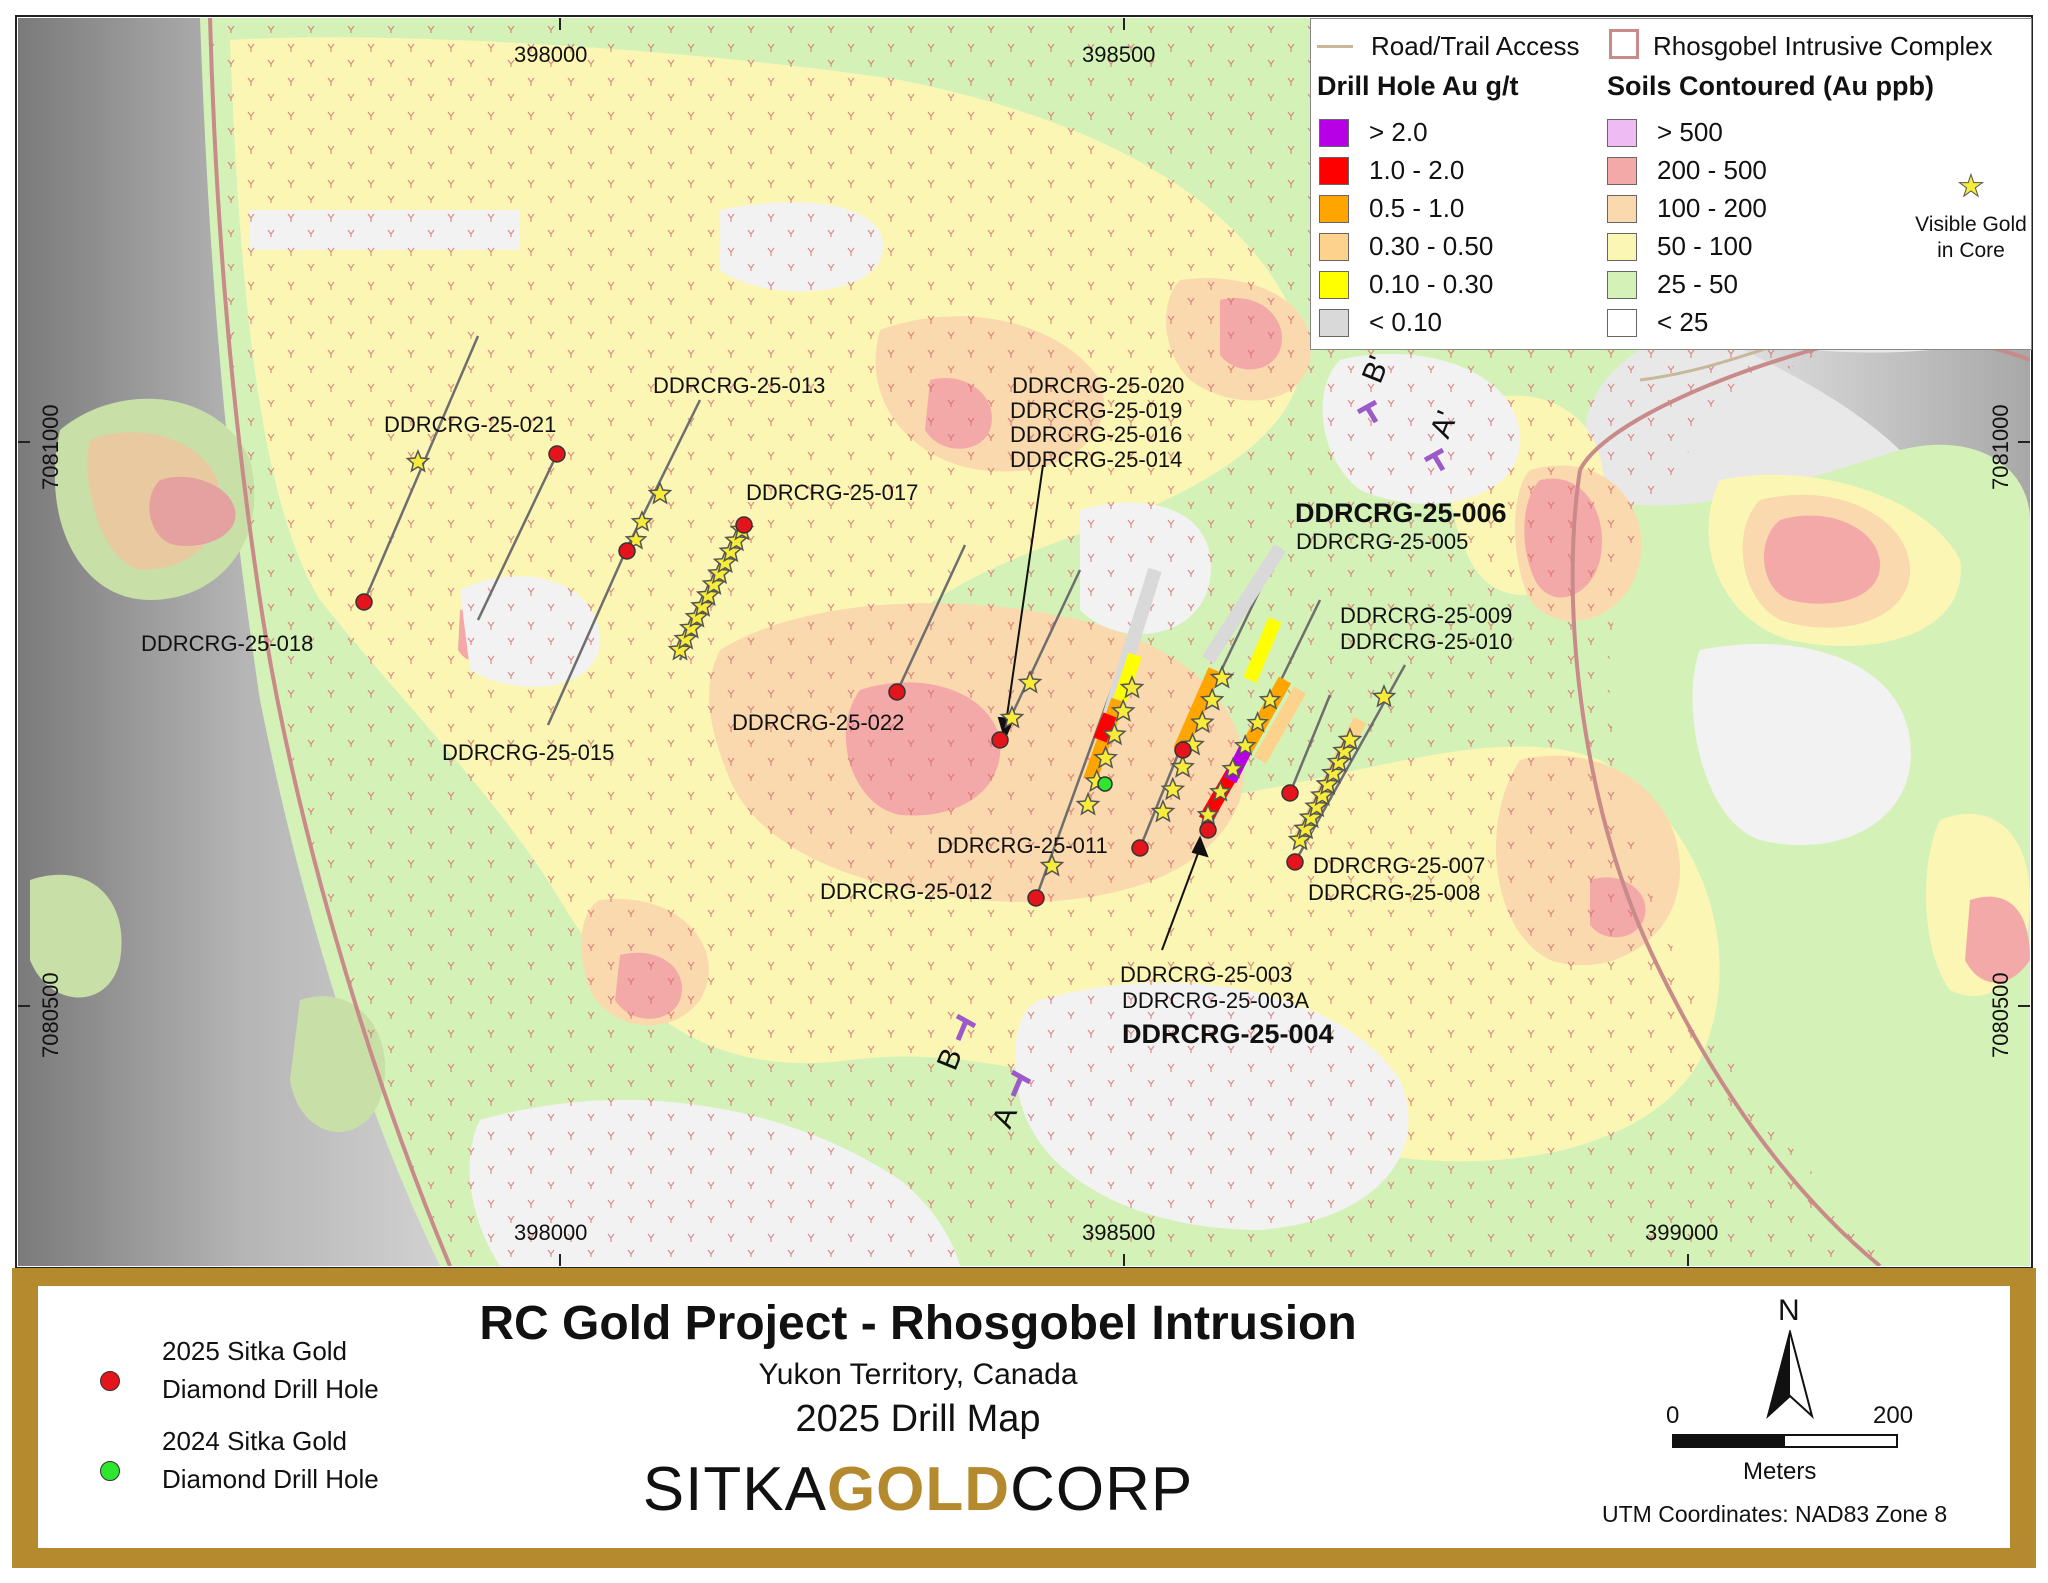 Image resolution: width=2048 pixels, height=1583 pixels. I want to click on drill-collars, so click(829, 676).